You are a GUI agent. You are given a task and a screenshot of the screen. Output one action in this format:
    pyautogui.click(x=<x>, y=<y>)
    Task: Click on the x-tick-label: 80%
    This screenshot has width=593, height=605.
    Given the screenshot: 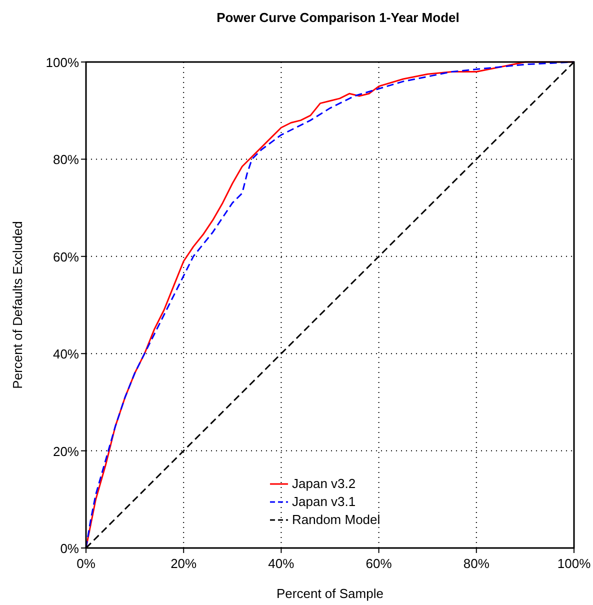 What is the action you would take?
    pyautogui.click(x=476, y=563)
    